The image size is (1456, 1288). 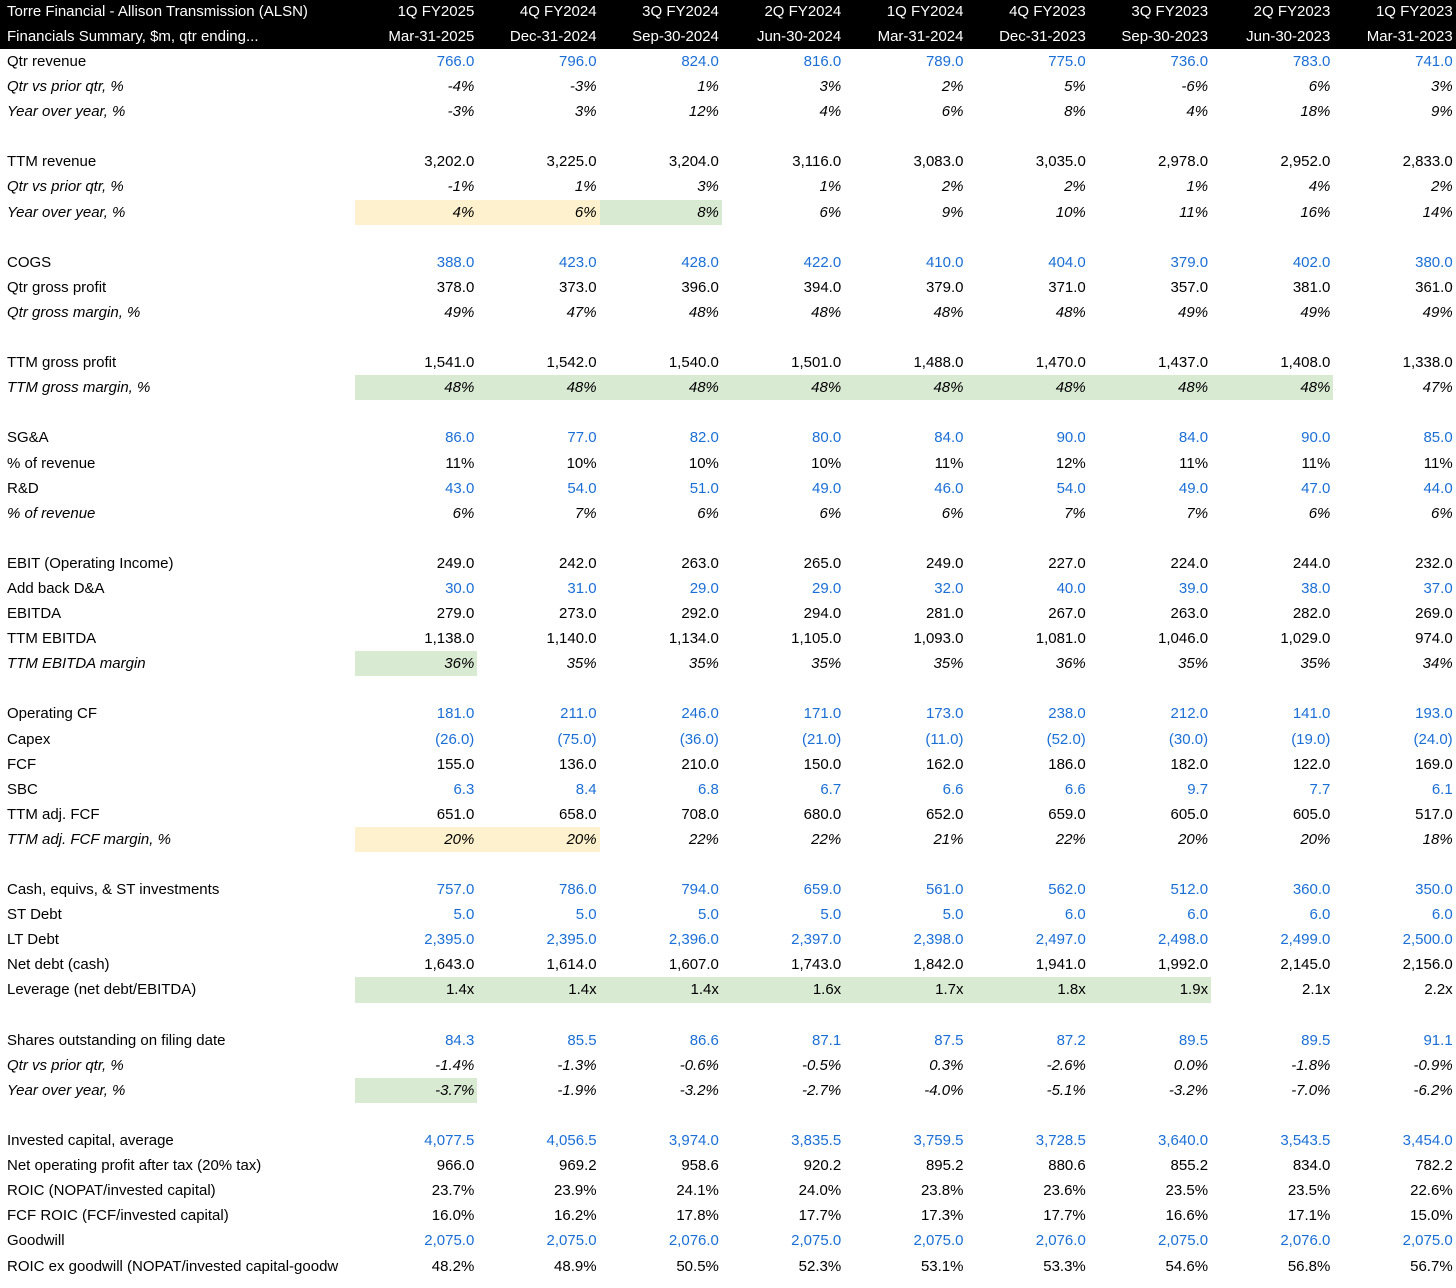 I want to click on value-cell: (19.0), so click(x=1311, y=739).